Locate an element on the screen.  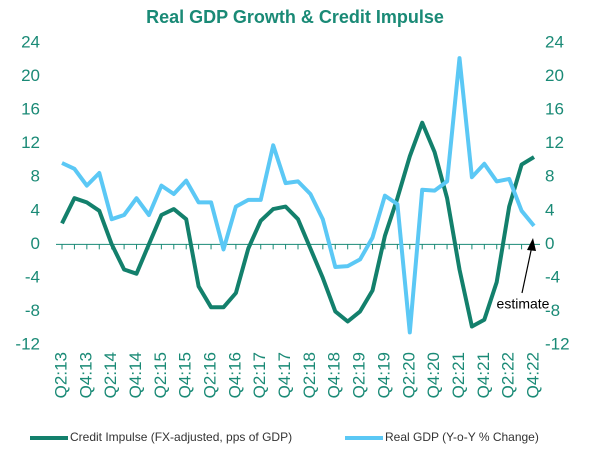
x-tick-label: Q2:21 is located at coordinates (458, 375).